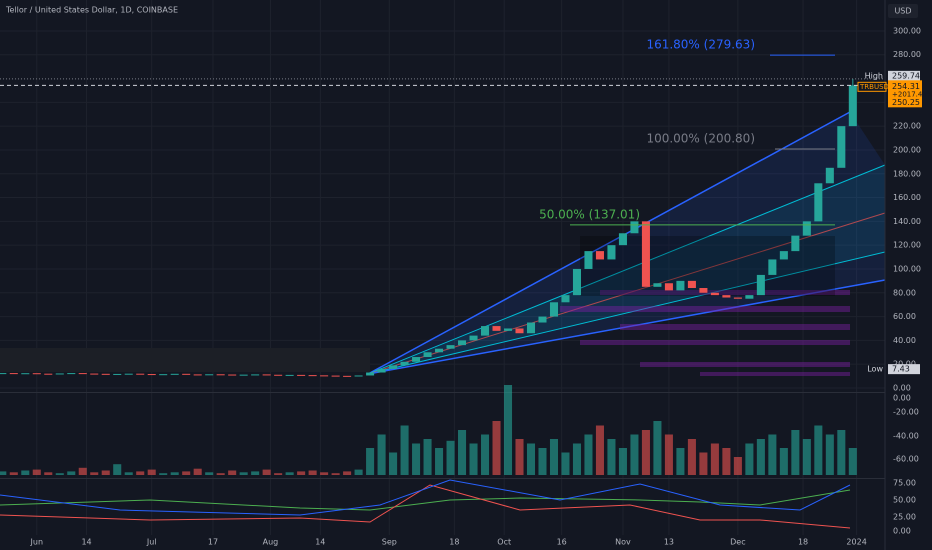 This screenshot has height=550, width=932. What do you see at coordinates (905, 94) in the screenshot?
I see `price-box` at bounding box center [905, 94].